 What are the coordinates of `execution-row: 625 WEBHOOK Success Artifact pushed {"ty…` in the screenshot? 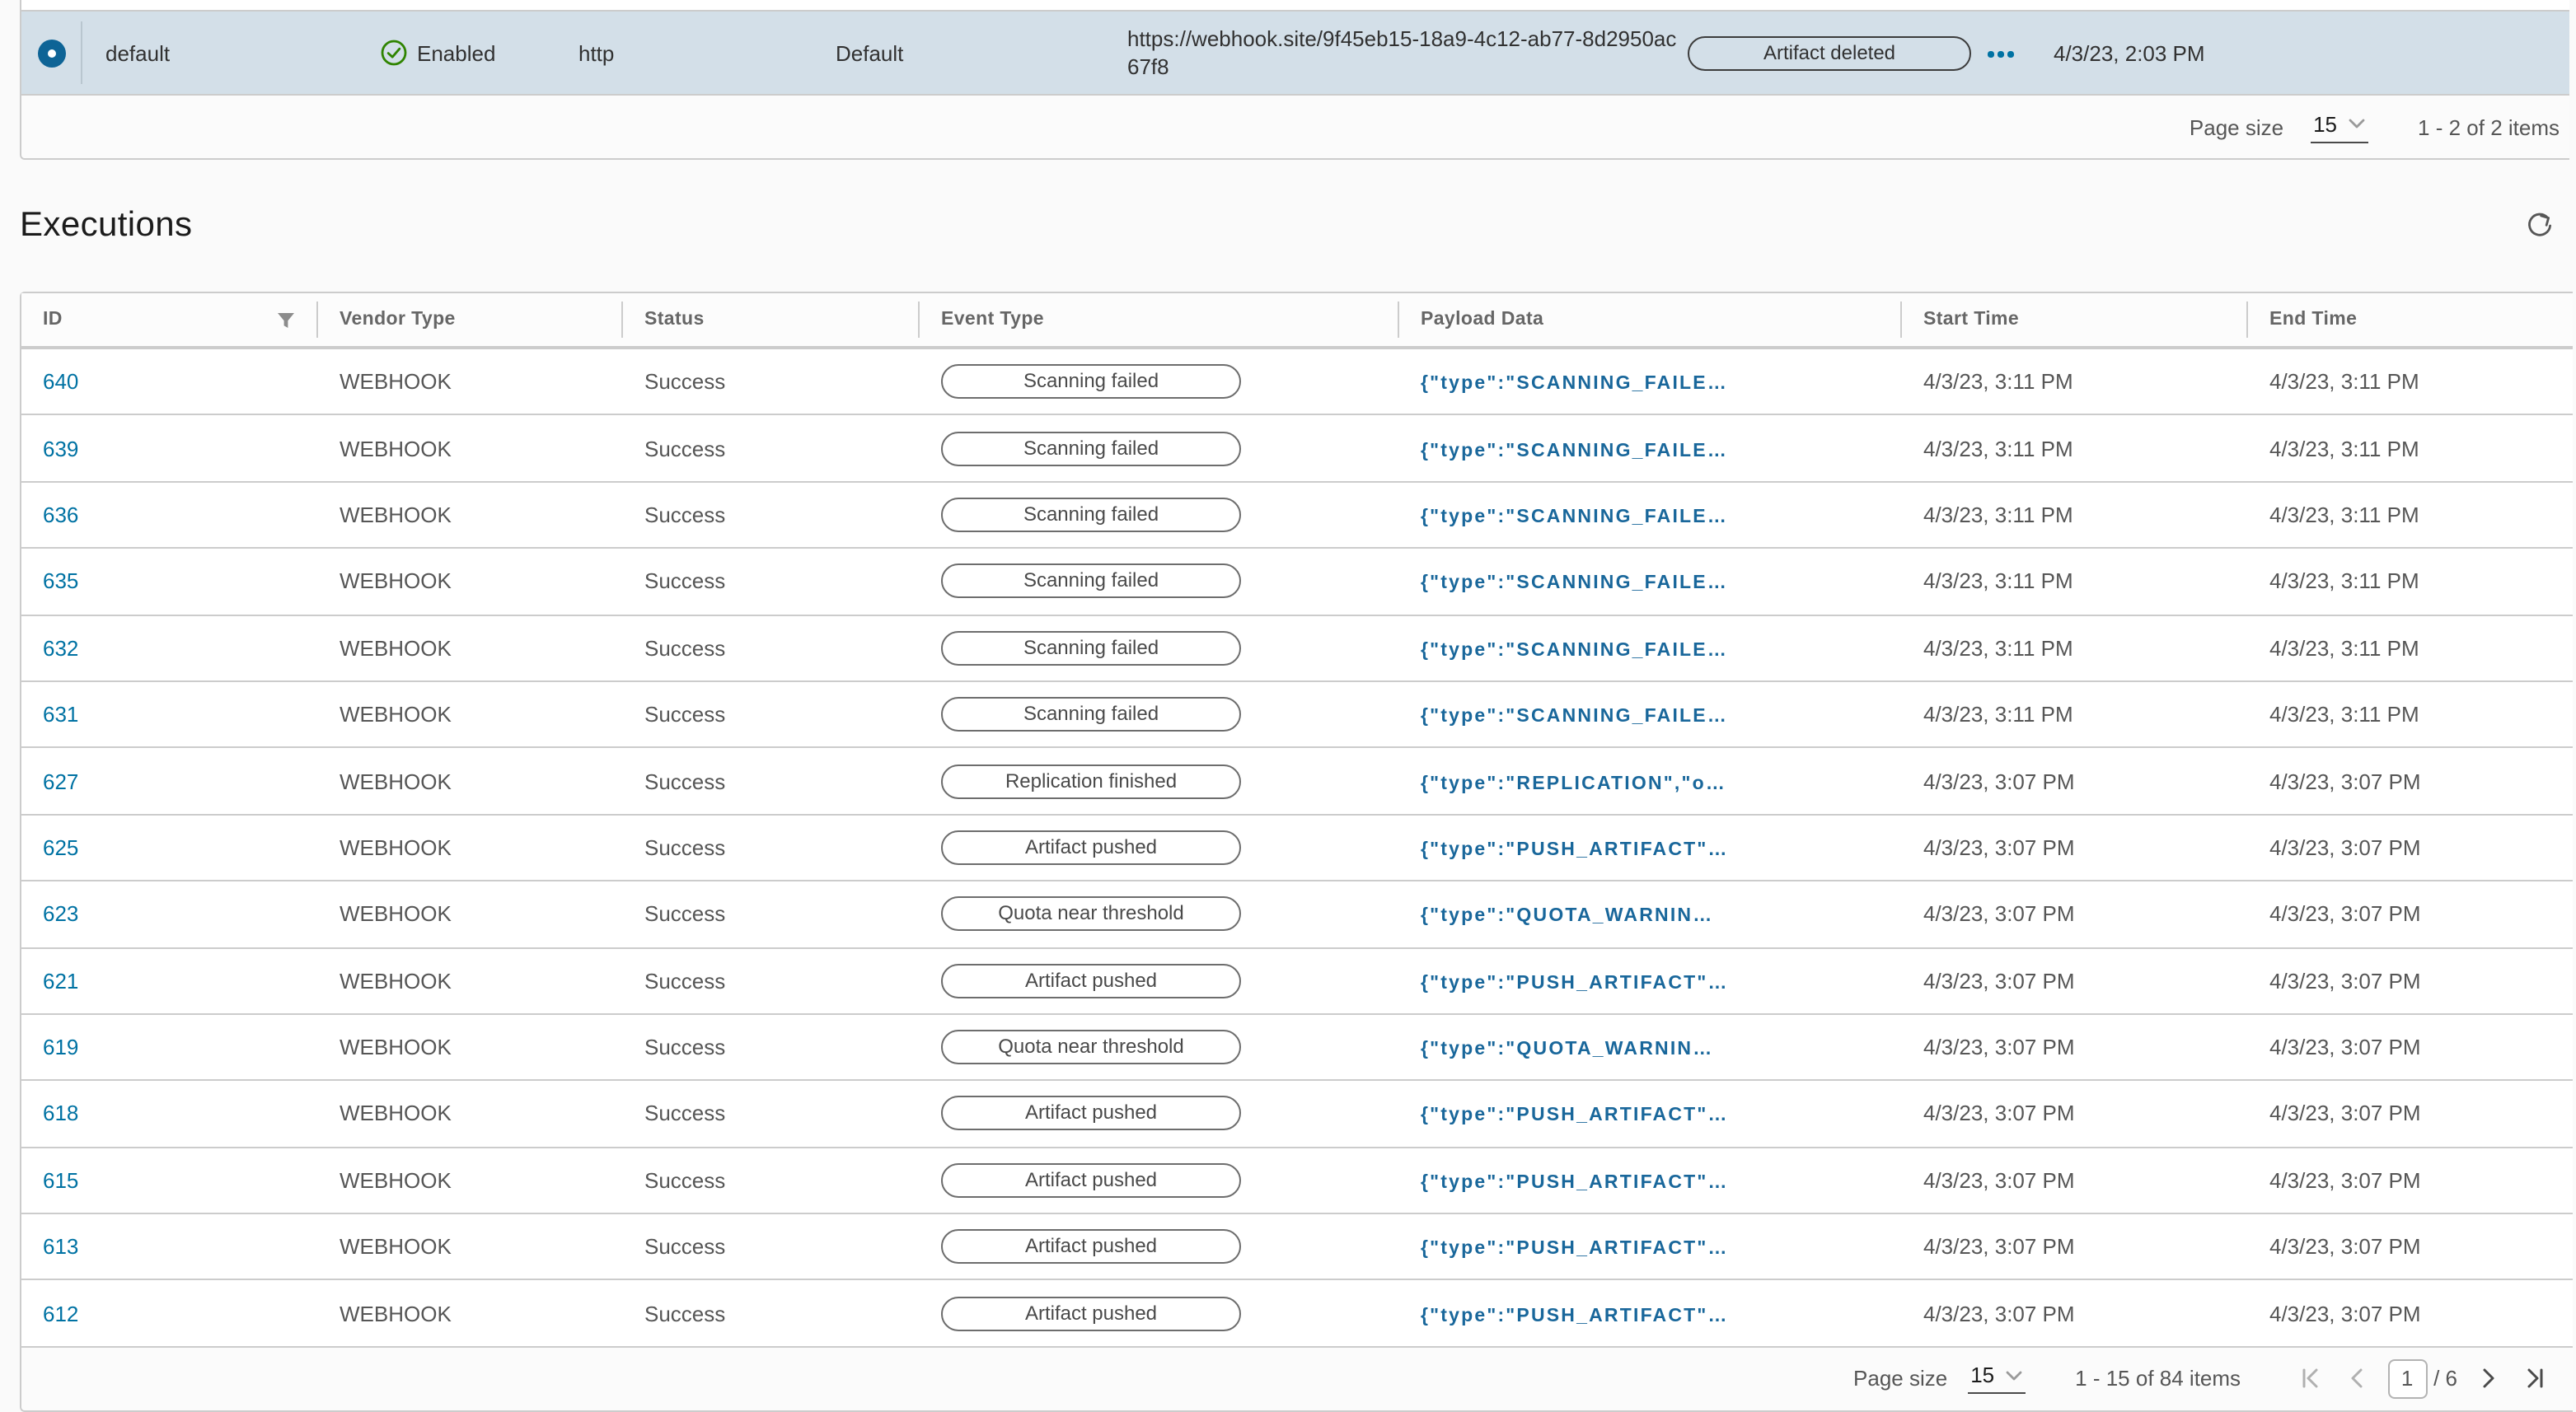 It's located at (1297, 848).